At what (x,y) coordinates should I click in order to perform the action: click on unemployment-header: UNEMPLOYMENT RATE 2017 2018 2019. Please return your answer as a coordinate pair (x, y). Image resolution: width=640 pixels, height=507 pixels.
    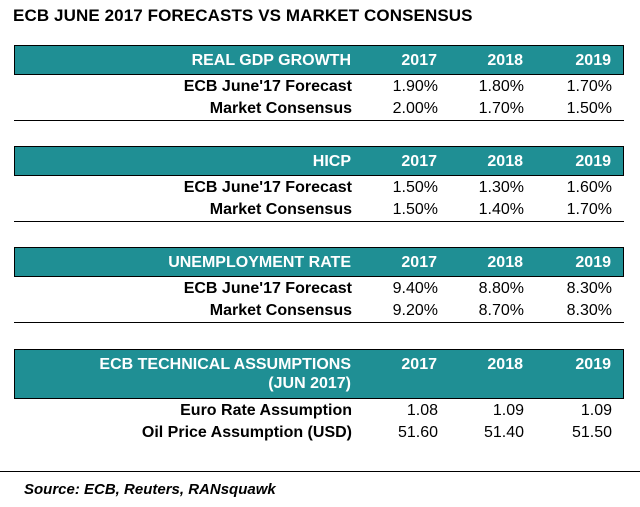
    Looking at the image, I should click on (319, 262).